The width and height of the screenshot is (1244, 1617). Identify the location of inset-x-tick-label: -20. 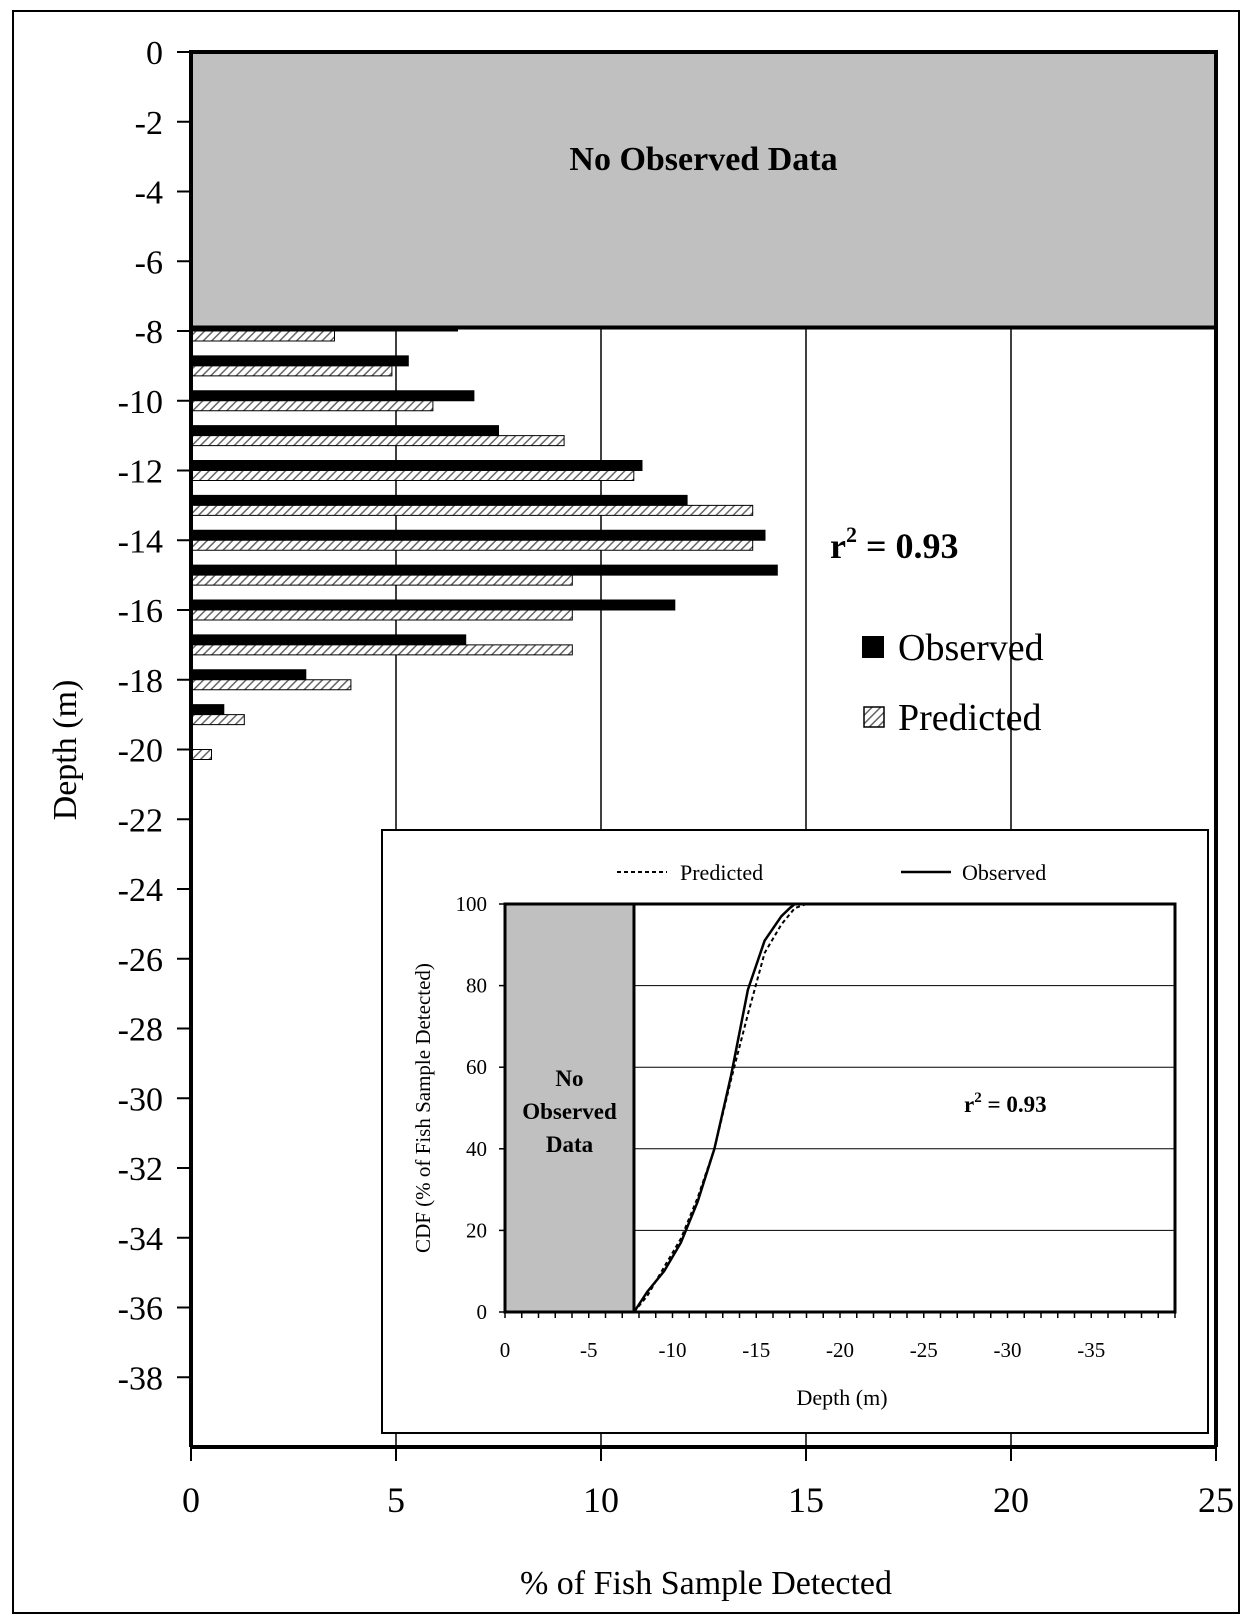
(840, 1350).